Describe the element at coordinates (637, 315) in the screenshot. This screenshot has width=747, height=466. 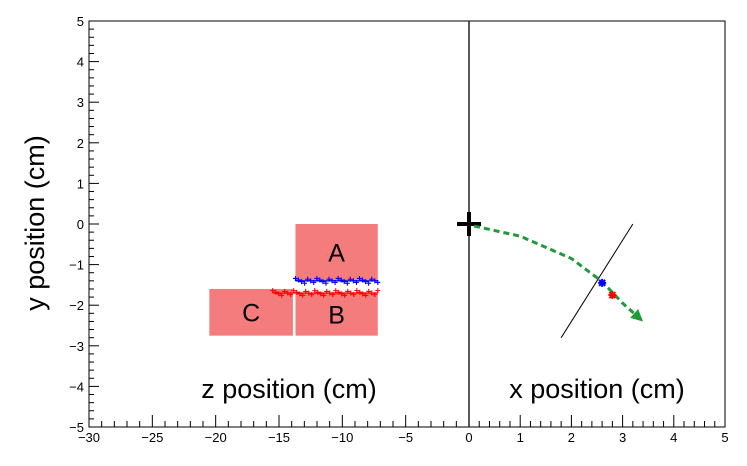
I see `trajectory-arrowhead` at that location.